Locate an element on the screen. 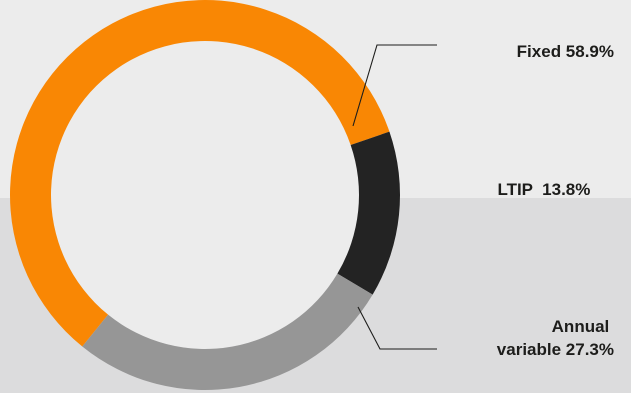  leader-lines is located at coordinates (394, 197).